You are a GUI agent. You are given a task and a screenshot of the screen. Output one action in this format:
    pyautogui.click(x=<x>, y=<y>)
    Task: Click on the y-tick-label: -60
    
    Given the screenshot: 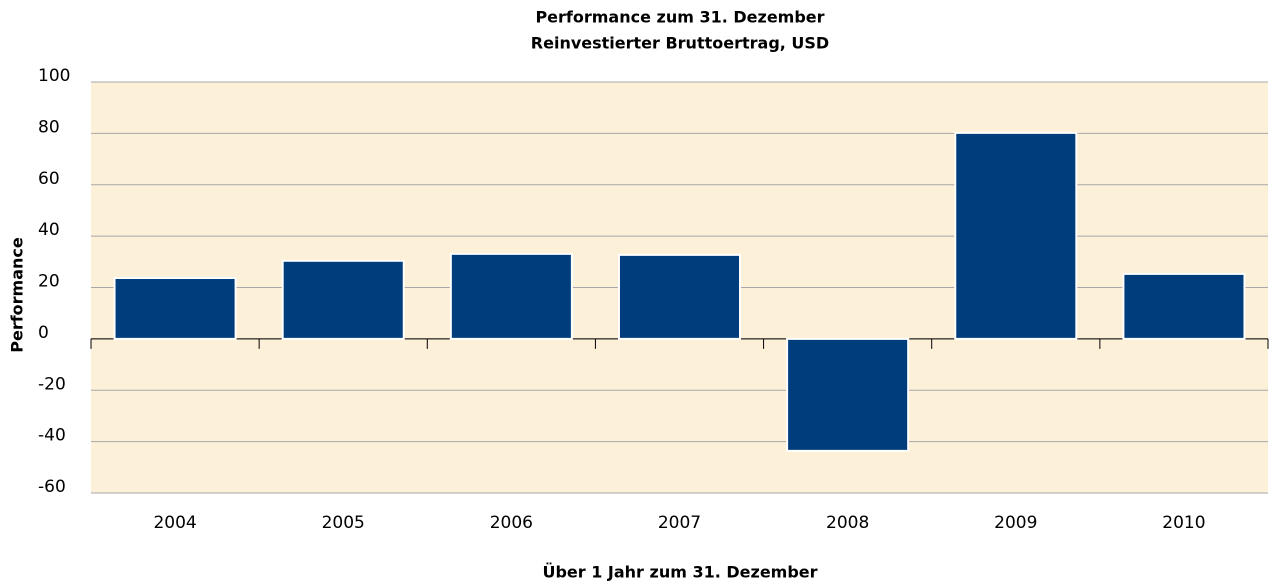 What is the action you would take?
    pyautogui.click(x=52, y=487)
    